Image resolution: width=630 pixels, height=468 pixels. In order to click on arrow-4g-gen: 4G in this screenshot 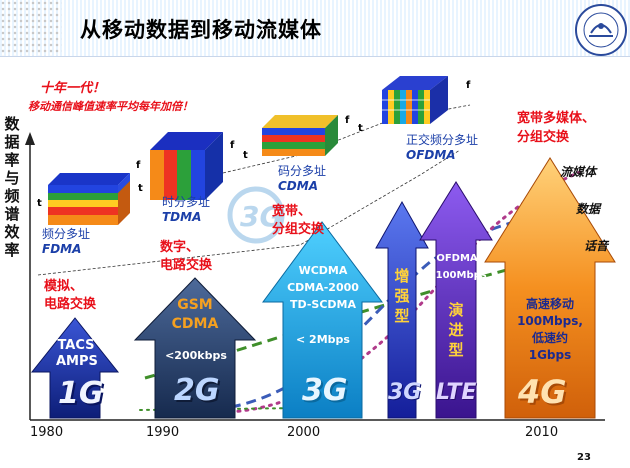, I will do `click(542, 392)`.